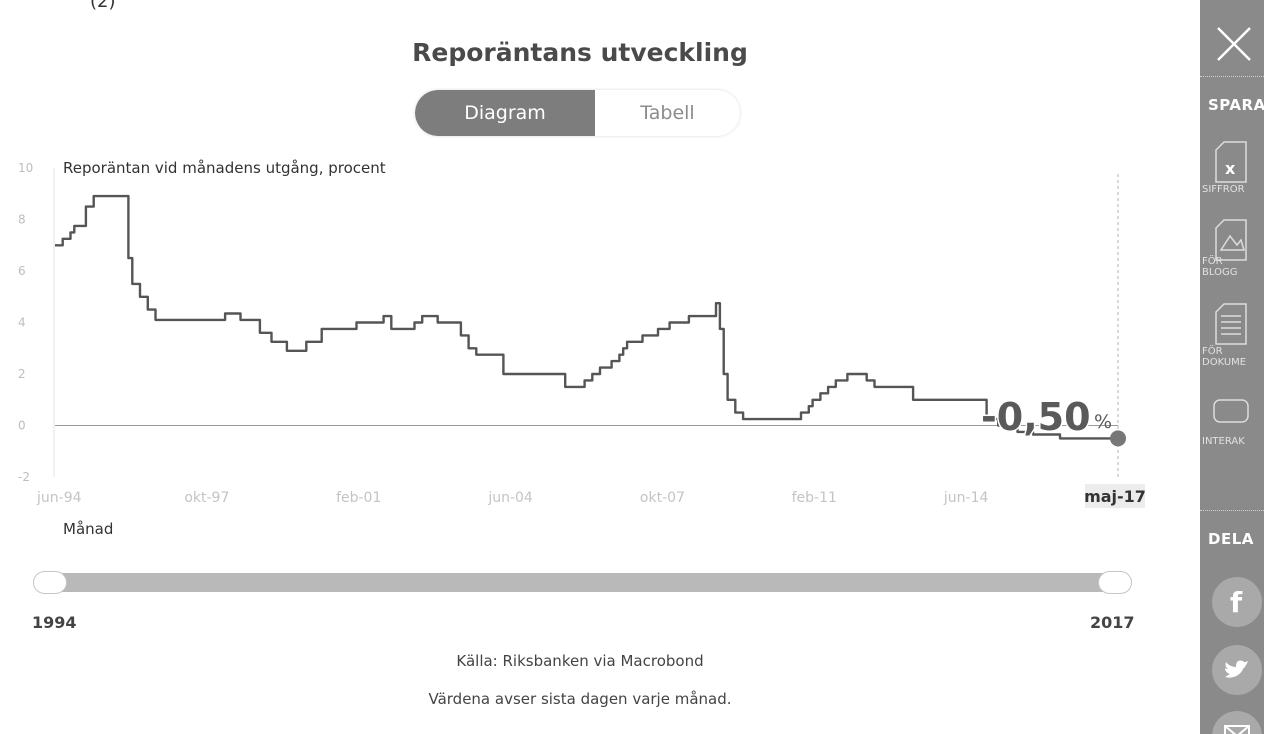 The image size is (1264, 734). I want to click on twitter-icon, so click(1236, 669).